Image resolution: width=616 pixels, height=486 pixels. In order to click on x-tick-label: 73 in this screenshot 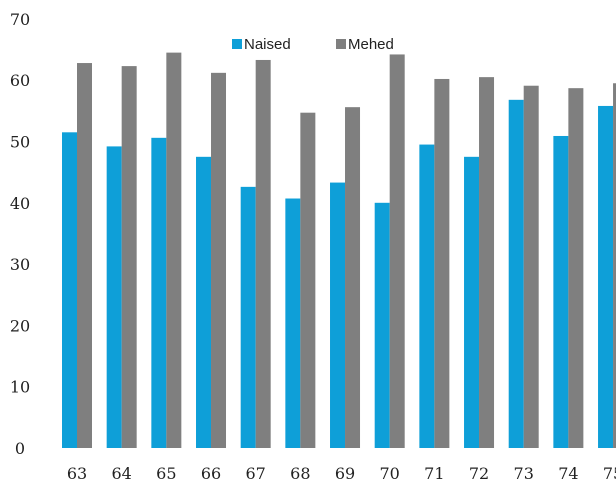, I will do `click(524, 473)`.